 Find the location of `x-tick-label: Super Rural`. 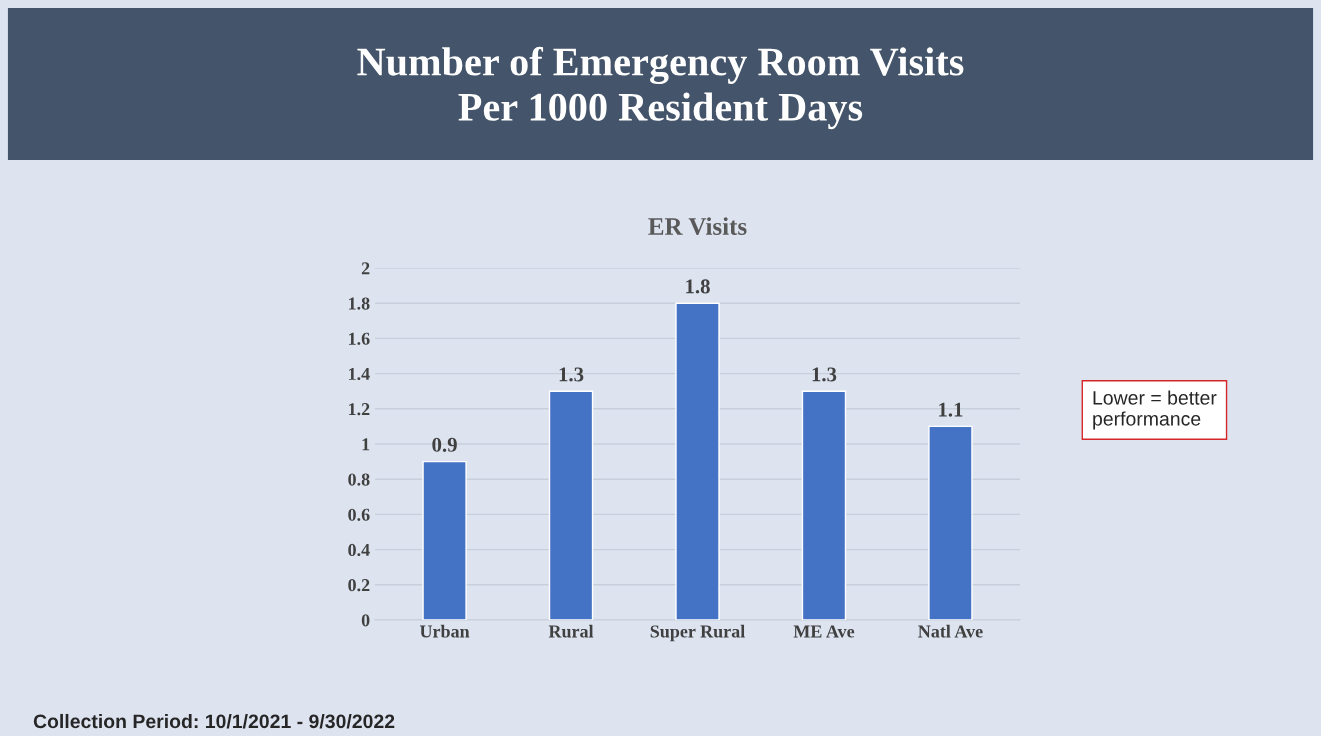

x-tick-label: Super Rural is located at coordinates (697, 633).